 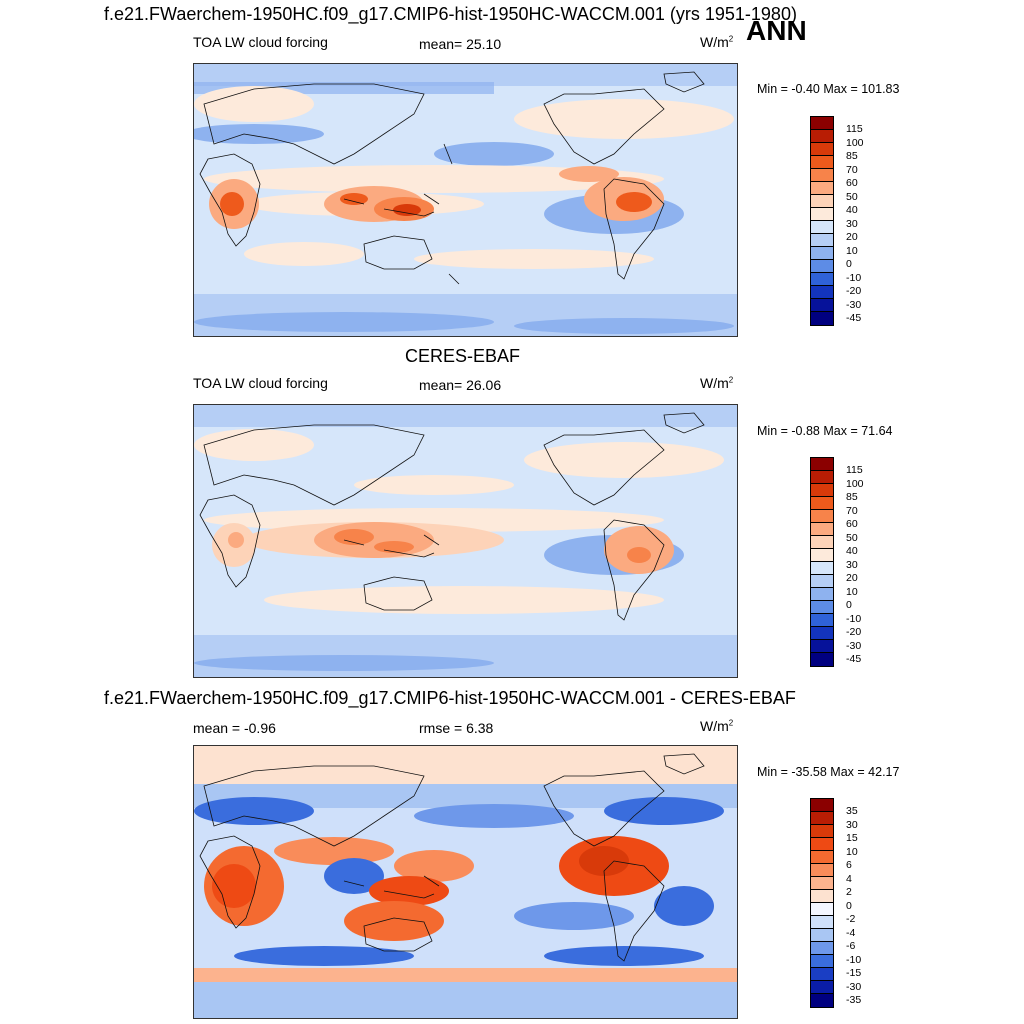 I want to click on panel1-colorbar, so click(x=822, y=221).